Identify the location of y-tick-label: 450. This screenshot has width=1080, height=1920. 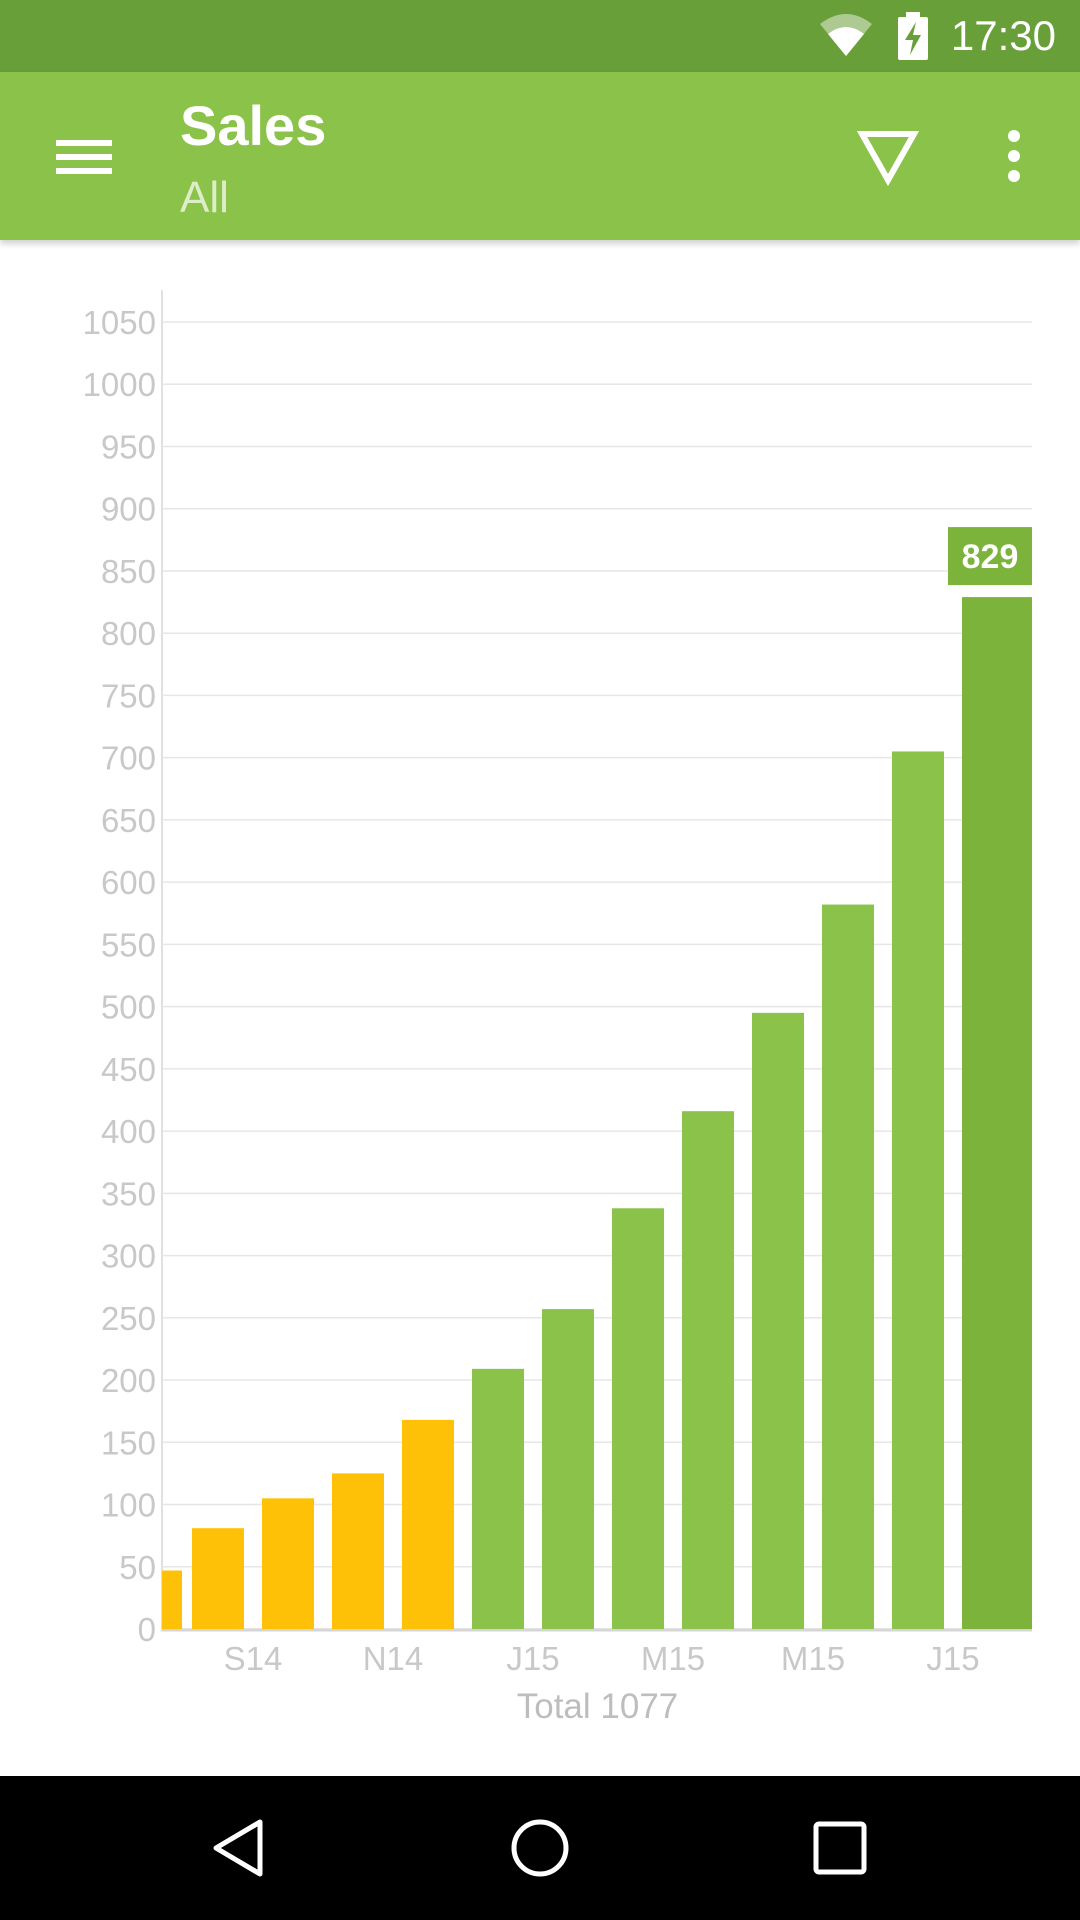
(128, 1069).